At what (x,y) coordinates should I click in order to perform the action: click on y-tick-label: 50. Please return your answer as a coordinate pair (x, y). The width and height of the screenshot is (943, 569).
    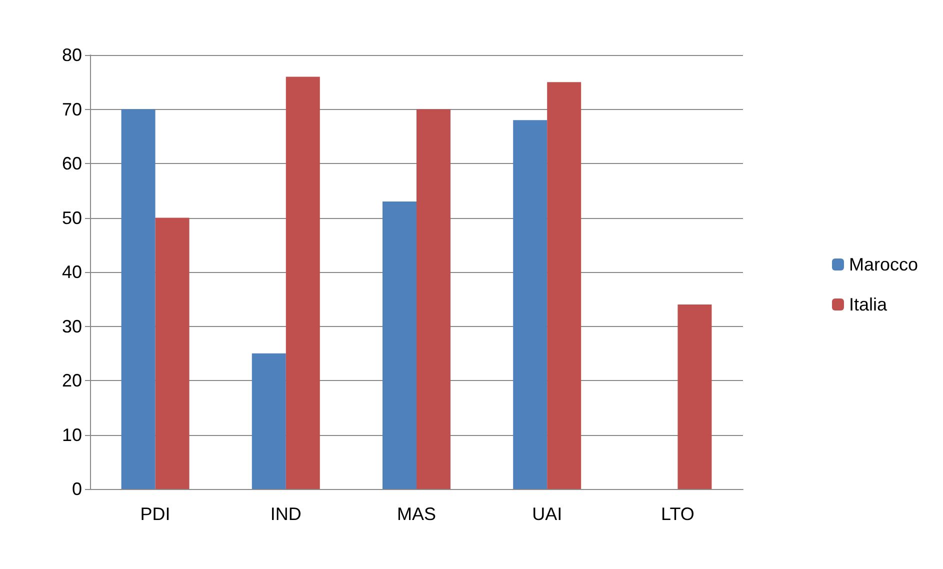
    Looking at the image, I should click on (72, 218).